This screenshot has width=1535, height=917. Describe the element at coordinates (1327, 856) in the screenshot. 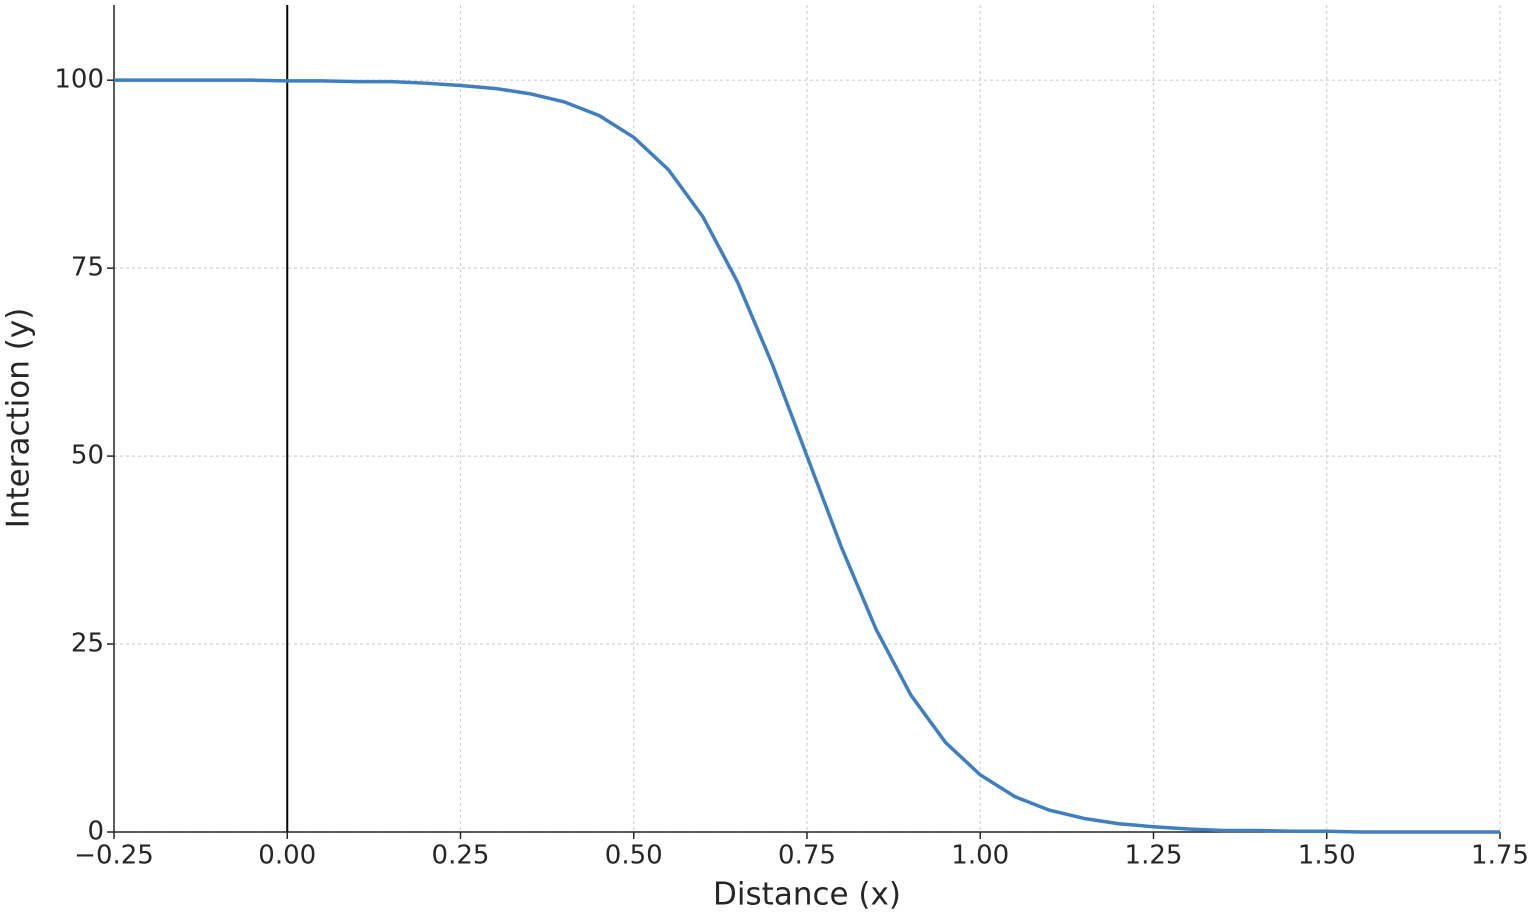

I see `x-tick-label: 1.50` at that location.